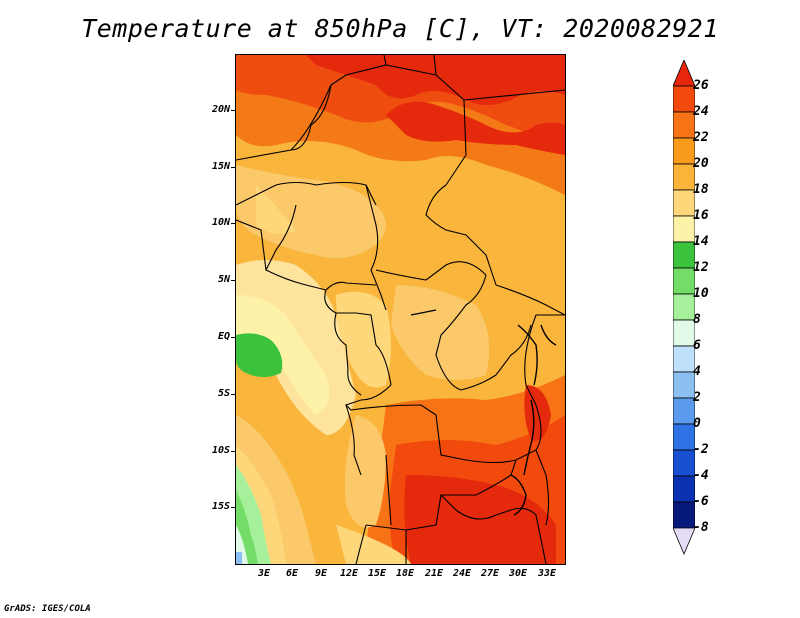 This screenshot has width=800, height=618. Describe the element at coordinates (223, 336) in the screenshot. I see `lat-label-eq: EQ` at that location.